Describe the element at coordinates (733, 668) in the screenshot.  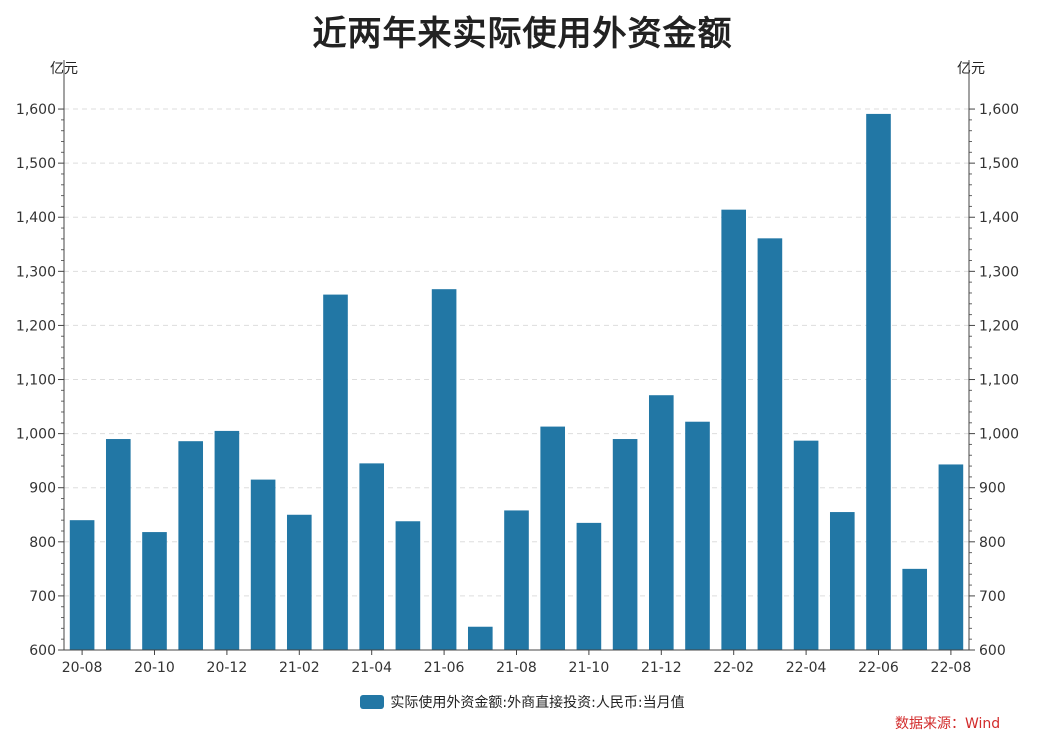
I see `x-tick-label: 22-02` at that location.